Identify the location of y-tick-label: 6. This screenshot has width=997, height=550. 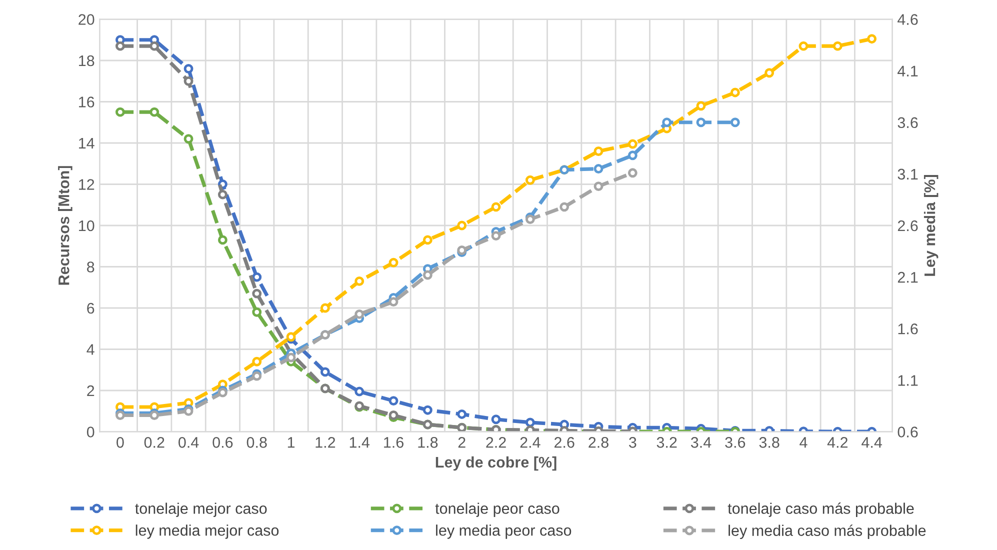
(90, 308).